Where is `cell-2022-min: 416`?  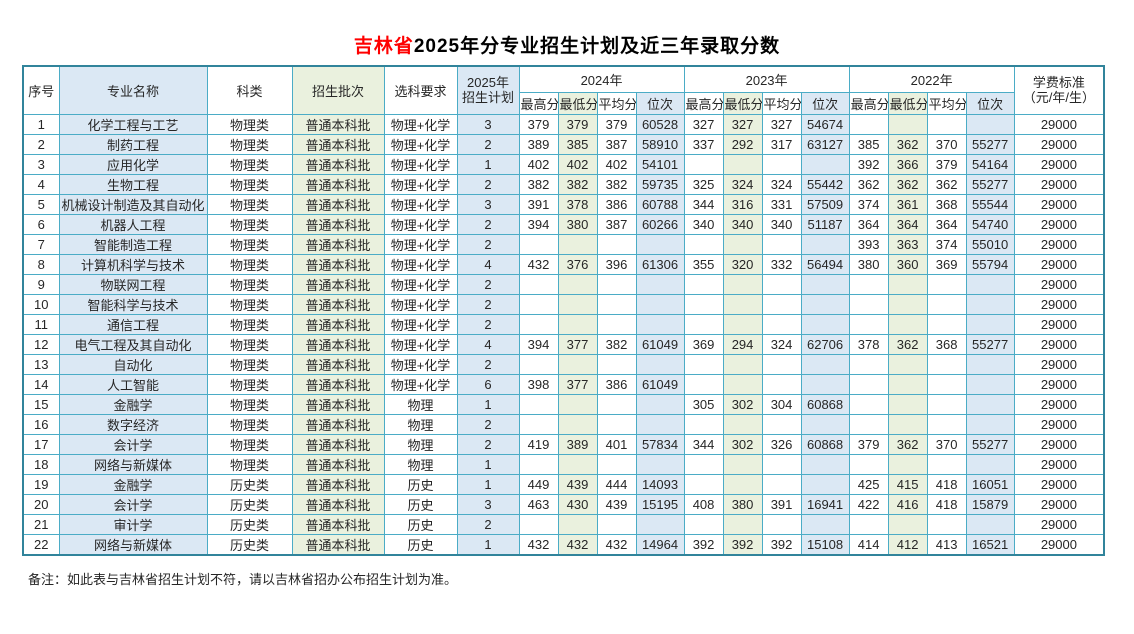 cell-2022-min: 416 is located at coordinates (907, 504).